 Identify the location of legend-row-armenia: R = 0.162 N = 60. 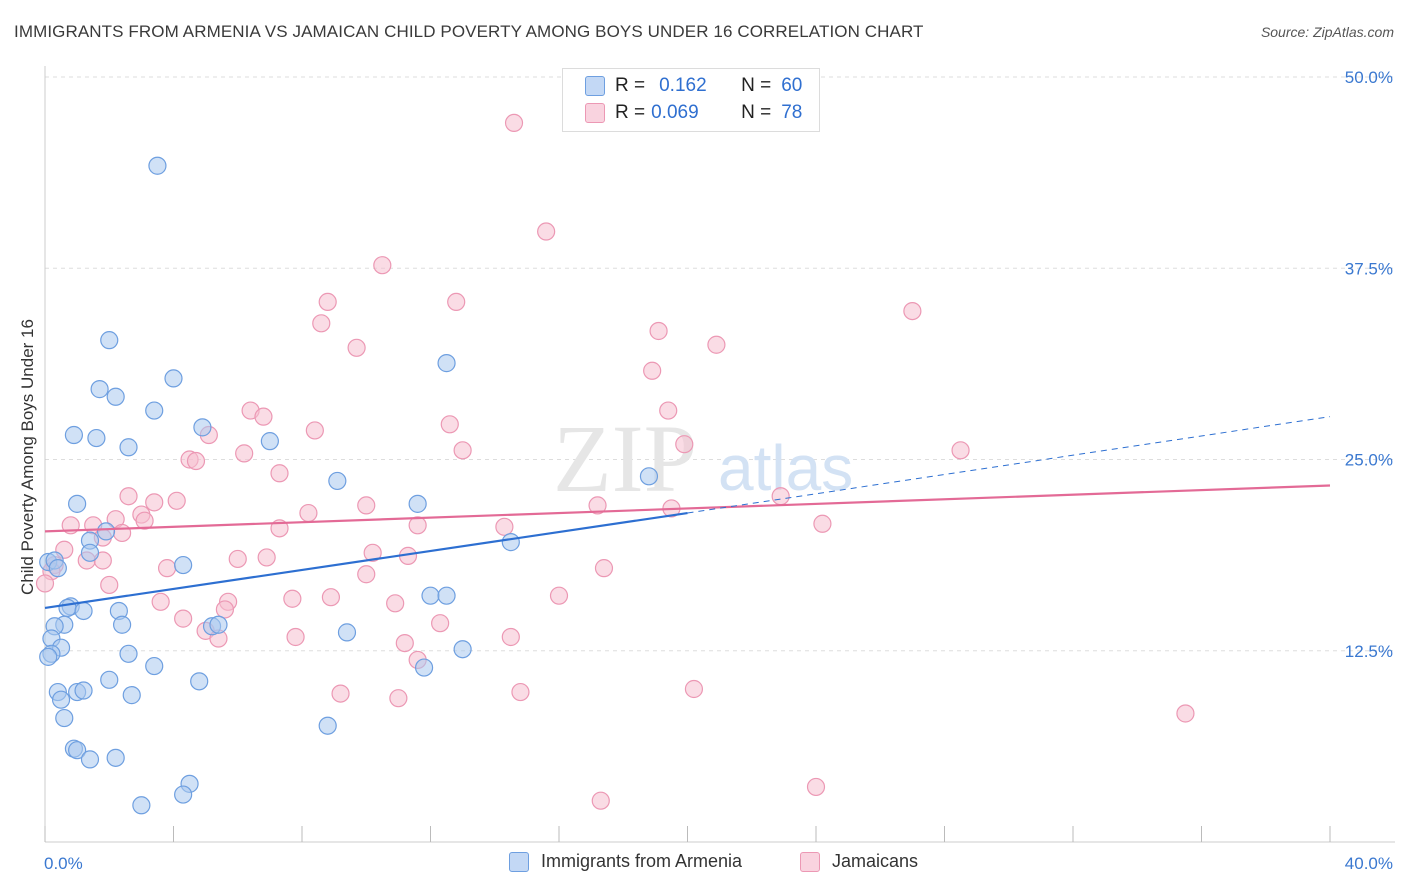
(693, 86).